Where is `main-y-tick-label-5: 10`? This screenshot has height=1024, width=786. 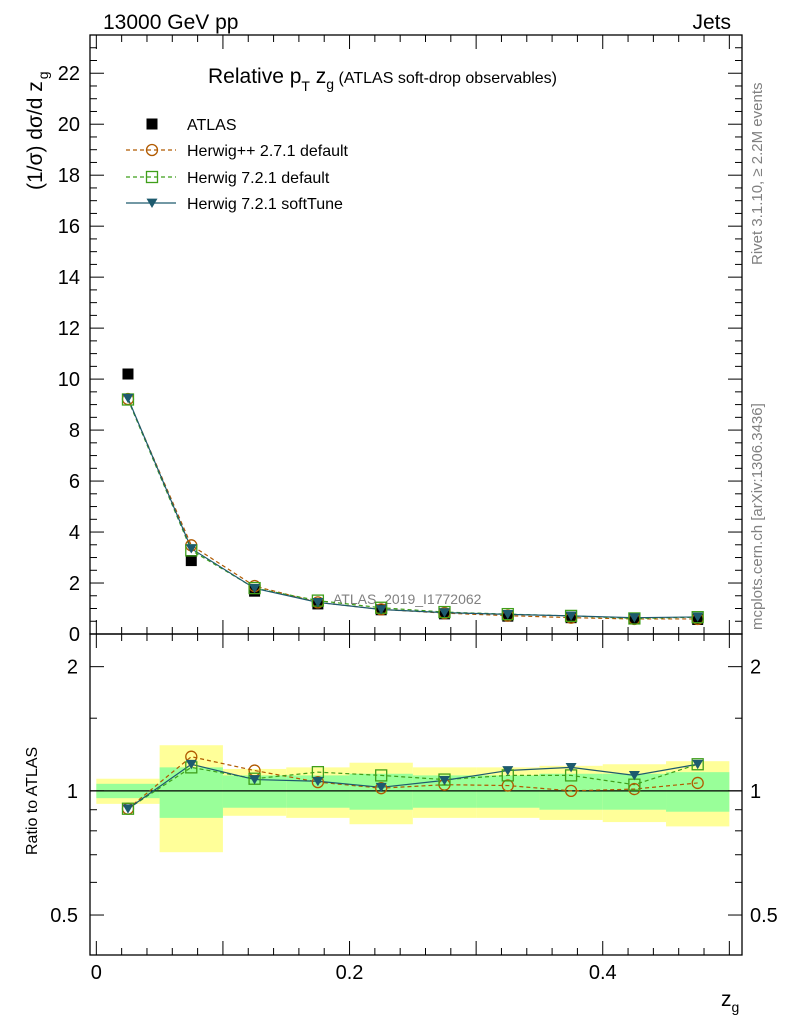 main-y-tick-label-5: 10 is located at coordinates (69, 380).